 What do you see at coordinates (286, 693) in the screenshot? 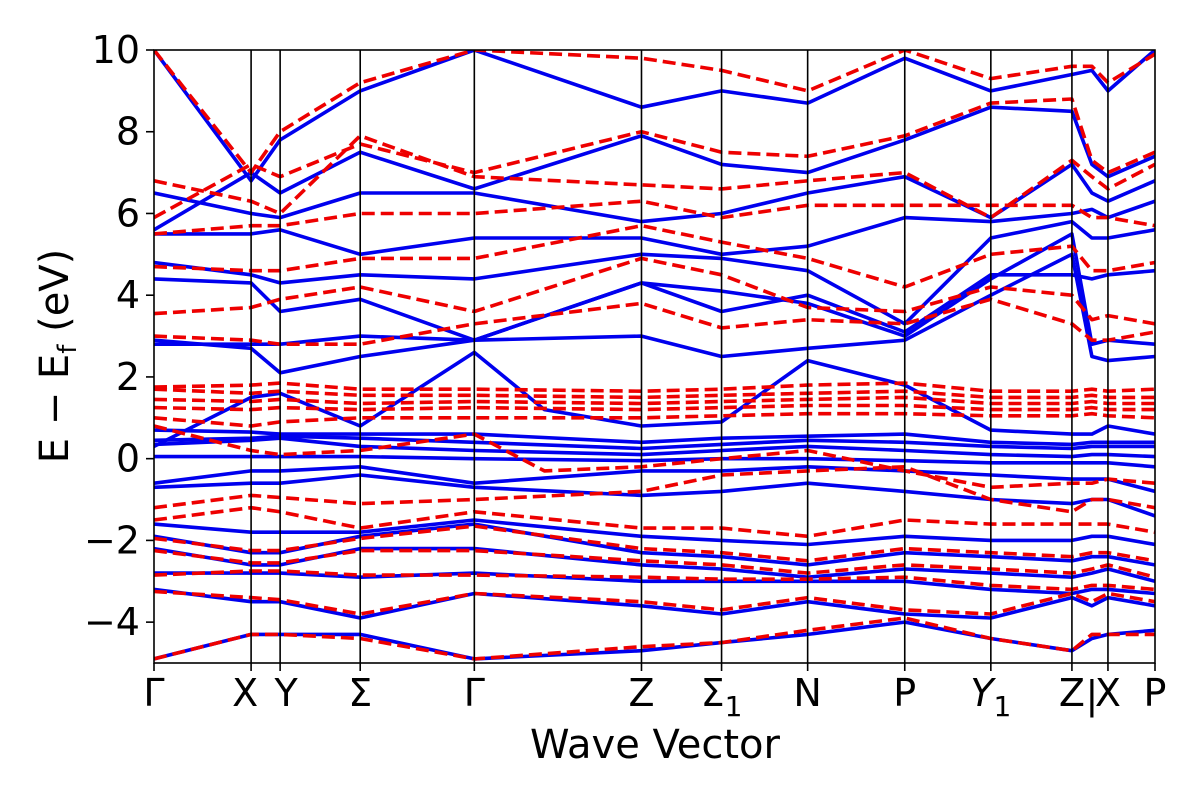
I see `x-tick-label: Y` at bounding box center [286, 693].